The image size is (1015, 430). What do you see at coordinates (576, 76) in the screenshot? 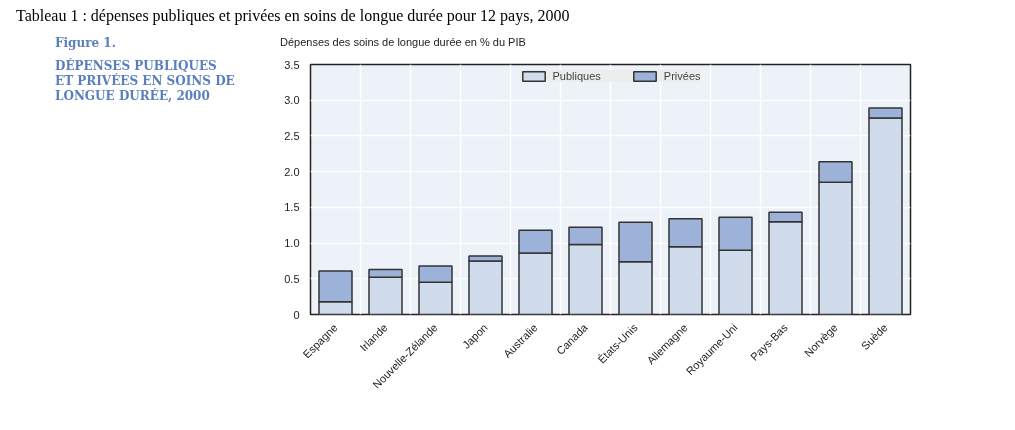
I see `legend-label: Publiques` at bounding box center [576, 76].